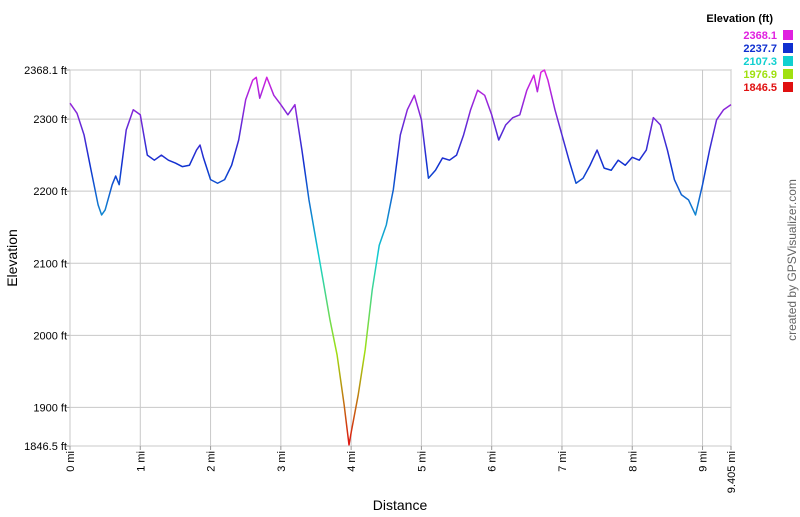 This screenshot has width=800, height=517. I want to click on x-tick-label: 2 mi, so click(212, 461).